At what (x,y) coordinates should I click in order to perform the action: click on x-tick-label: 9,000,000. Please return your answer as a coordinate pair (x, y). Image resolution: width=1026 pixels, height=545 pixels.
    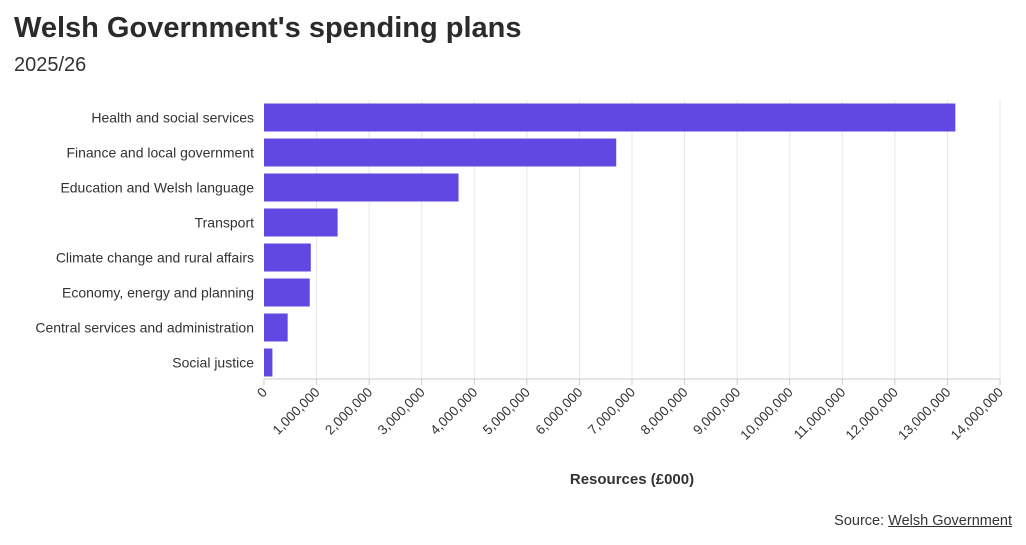
    Looking at the image, I should click on (716, 411).